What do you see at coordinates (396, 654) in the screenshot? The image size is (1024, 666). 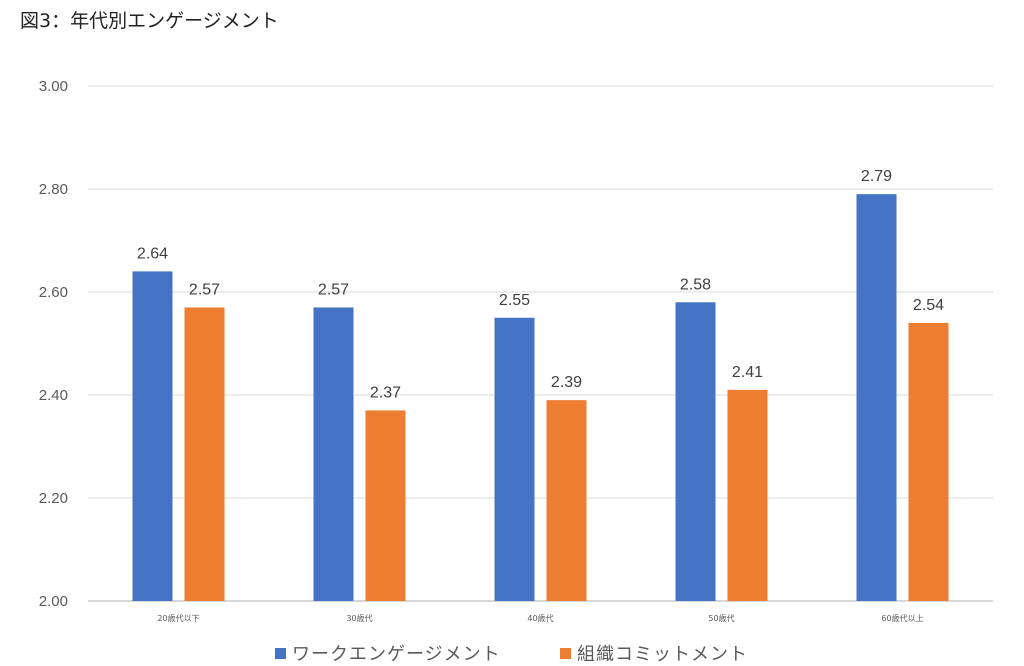 I see `legend-label-work-engagement: ワークエンゲージメント` at bounding box center [396, 654].